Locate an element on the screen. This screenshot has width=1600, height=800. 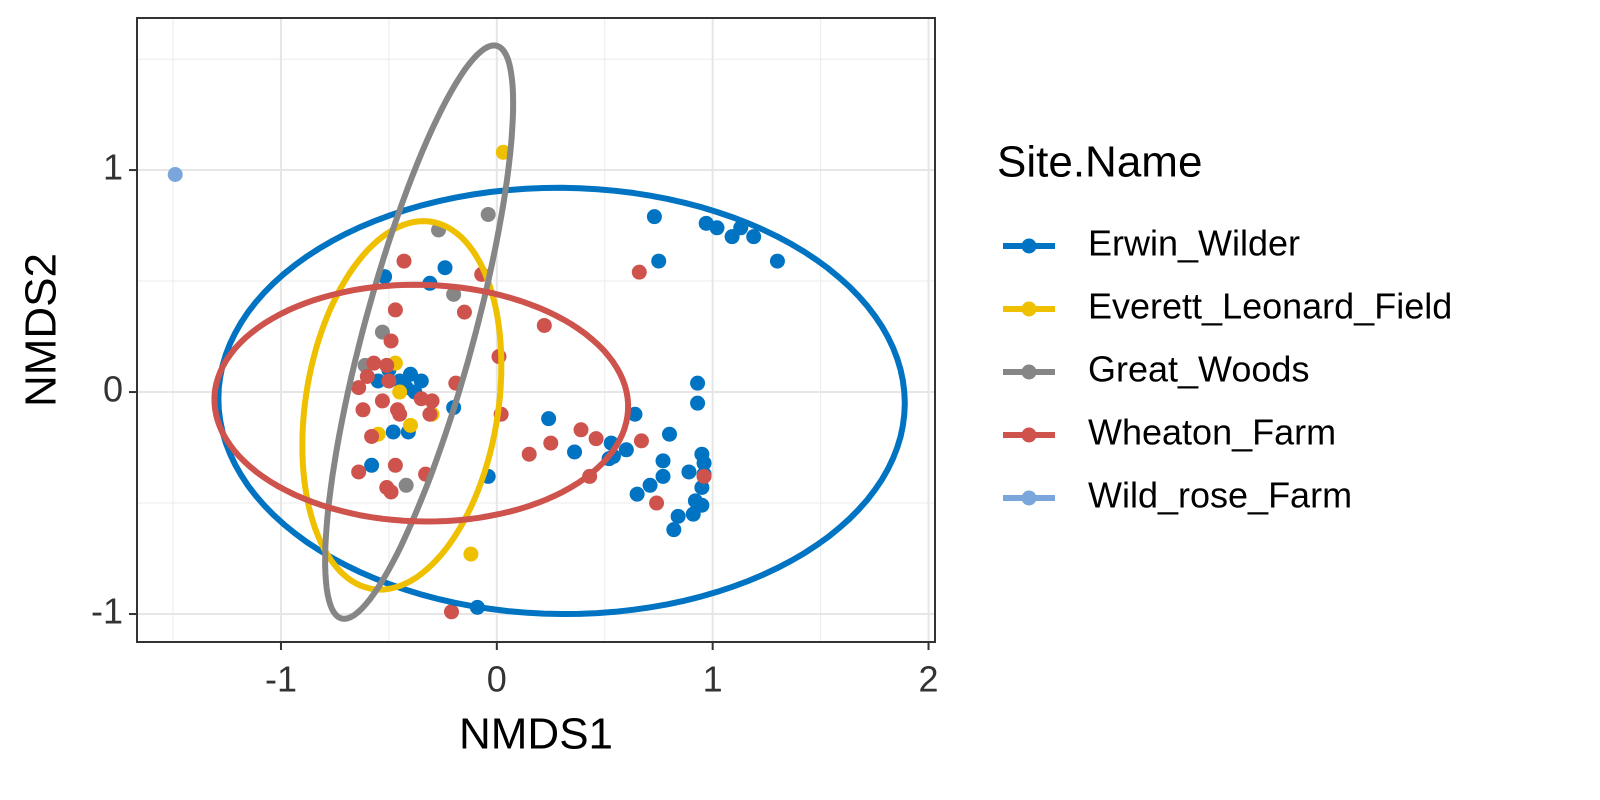
x-tick-label: 1 is located at coordinates (713, 679).